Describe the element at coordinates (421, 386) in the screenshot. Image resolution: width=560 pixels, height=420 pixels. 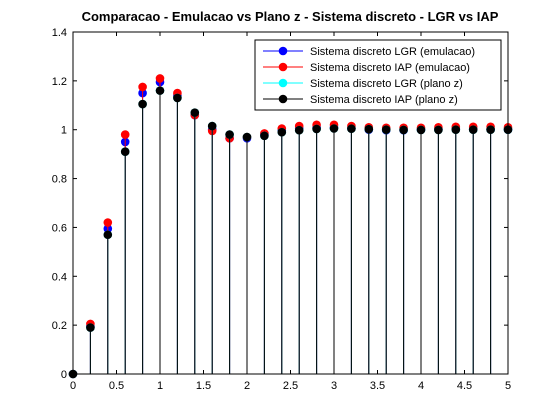
I see `x-tick-label: 4` at that location.